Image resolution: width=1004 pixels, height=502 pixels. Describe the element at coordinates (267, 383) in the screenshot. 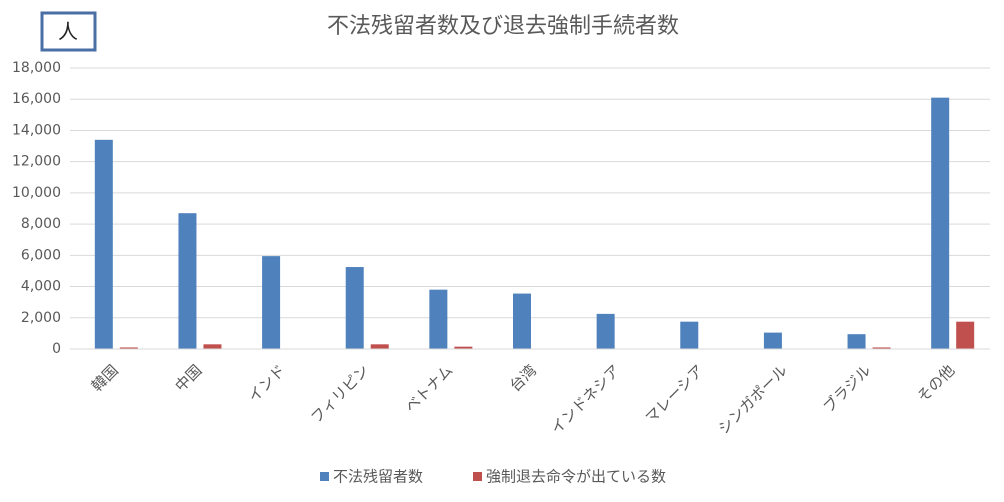

I see `x-tick-label: インド` at that location.